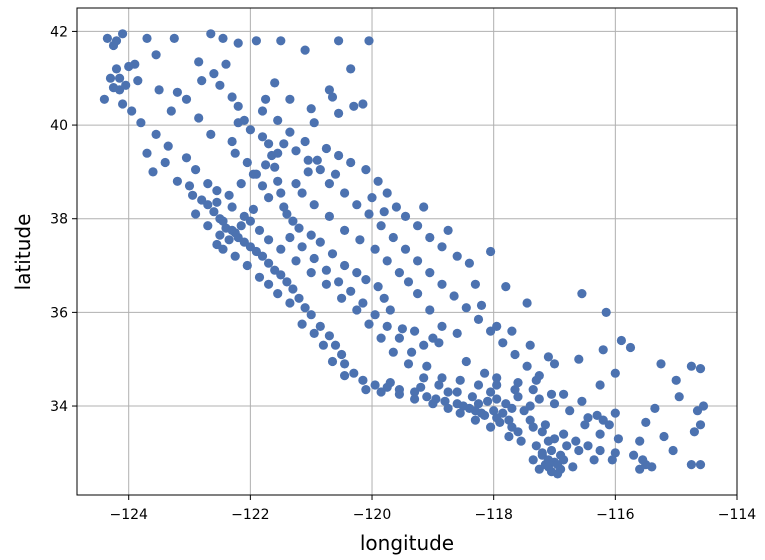 The width and height of the screenshot is (765, 560). Describe the element at coordinates (493, 515) in the screenshot. I see `x-tick-label: −118` at that location.